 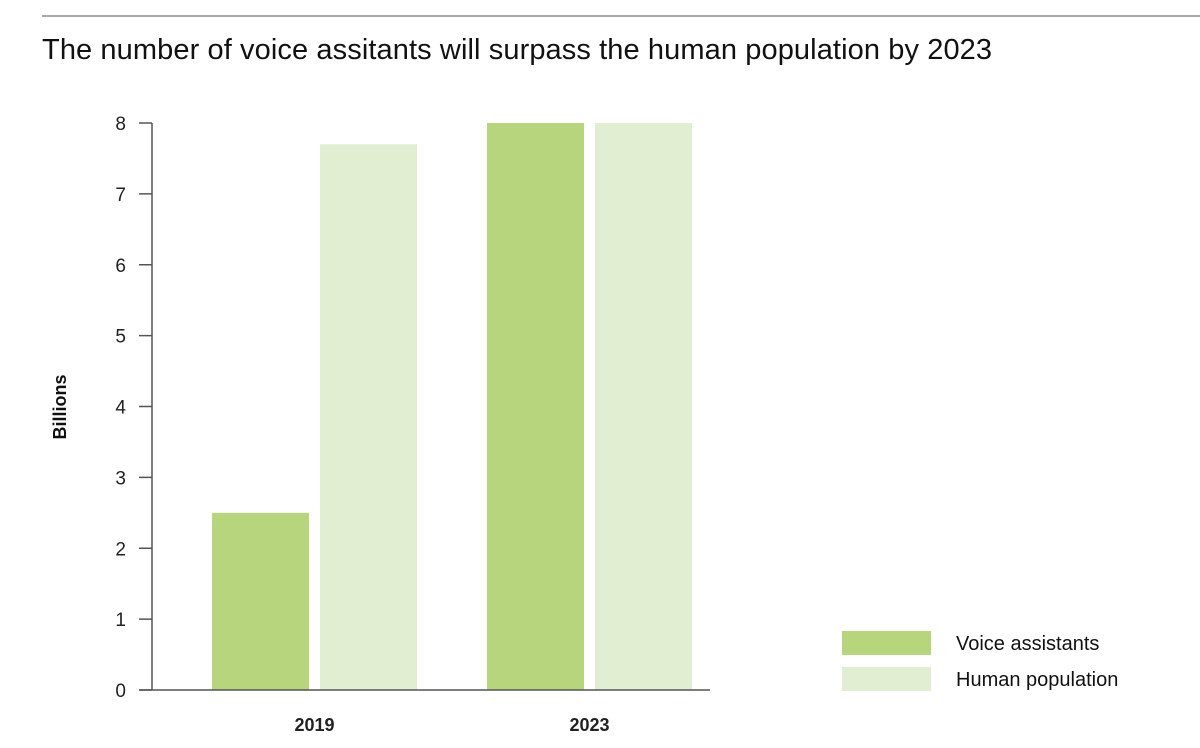 What do you see at coordinates (643, 406) in the screenshot?
I see `bar-human-population-2023` at bounding box center [643, 406].